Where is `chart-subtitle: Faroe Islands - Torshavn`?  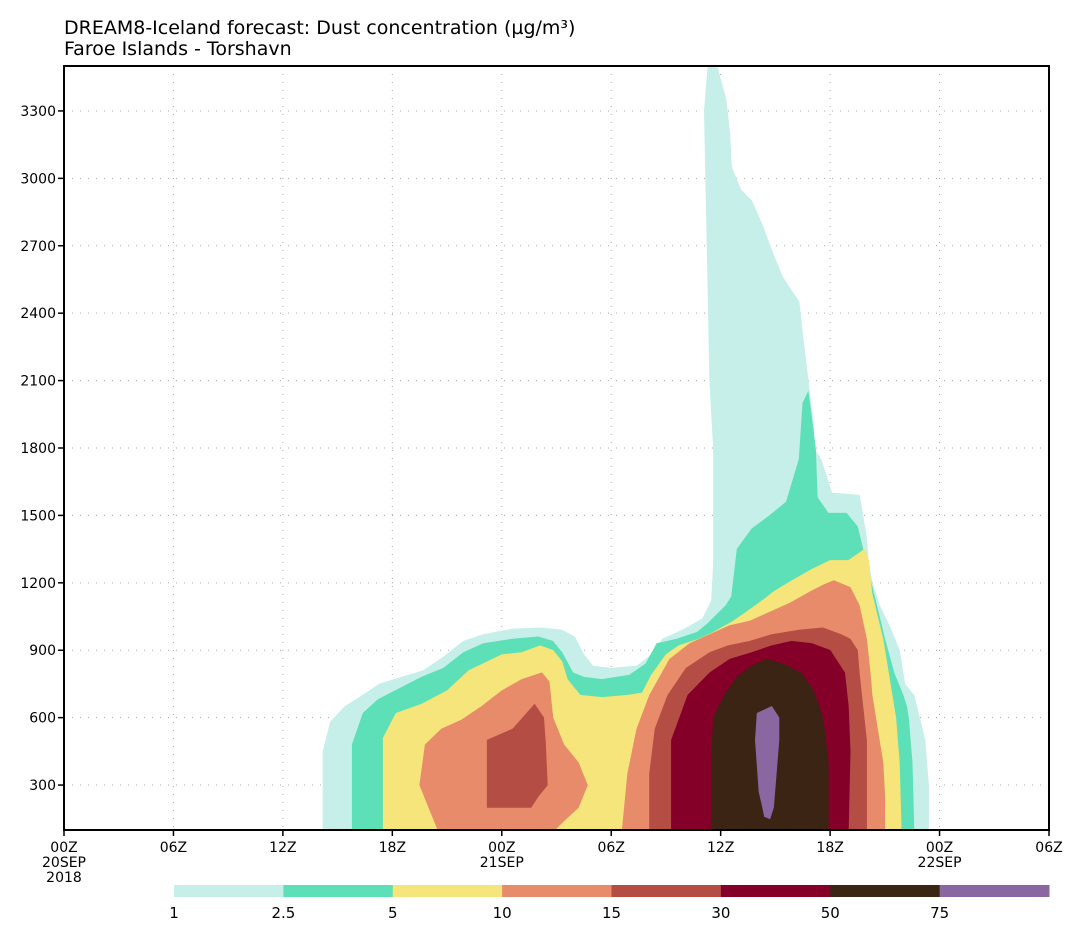 chart-subtitle: Faroe Islands - Torshavn is located at coordinates (178, 49).